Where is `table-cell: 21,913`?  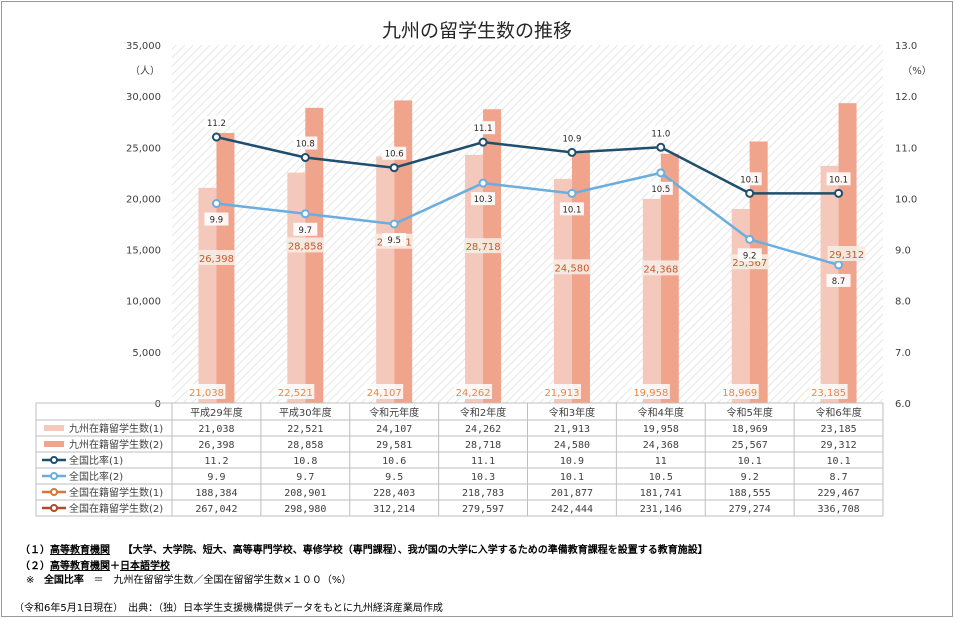
table-cell: 21,913 is located at coordinates (572, 429).